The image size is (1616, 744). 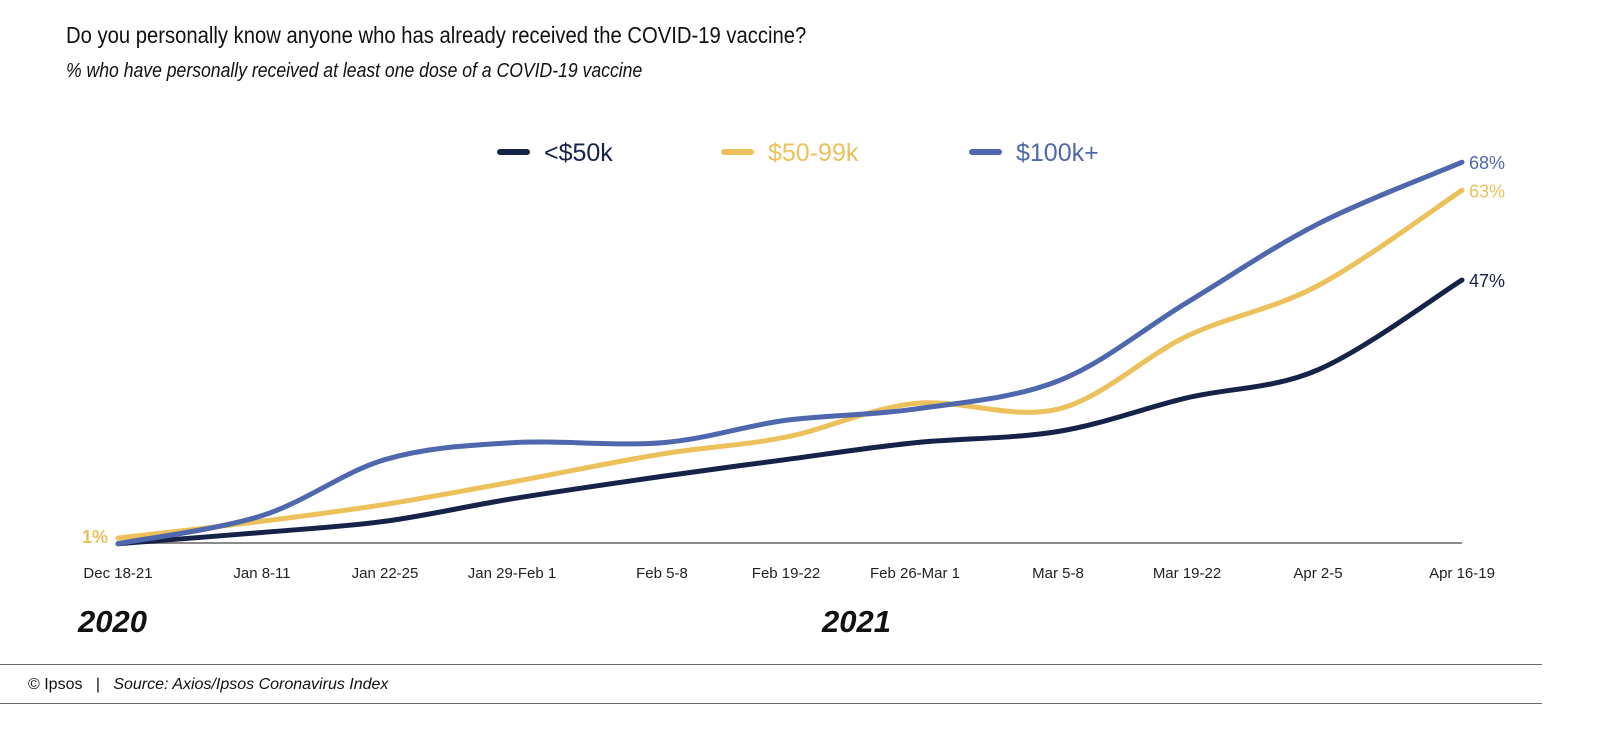 I want to click on start-data-label: 1%, so click(x=95, y=537).